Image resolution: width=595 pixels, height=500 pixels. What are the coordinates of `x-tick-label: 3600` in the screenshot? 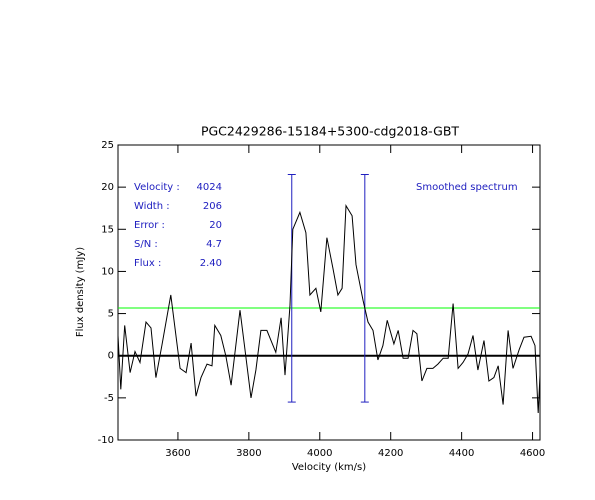 It's located at (177, 453).